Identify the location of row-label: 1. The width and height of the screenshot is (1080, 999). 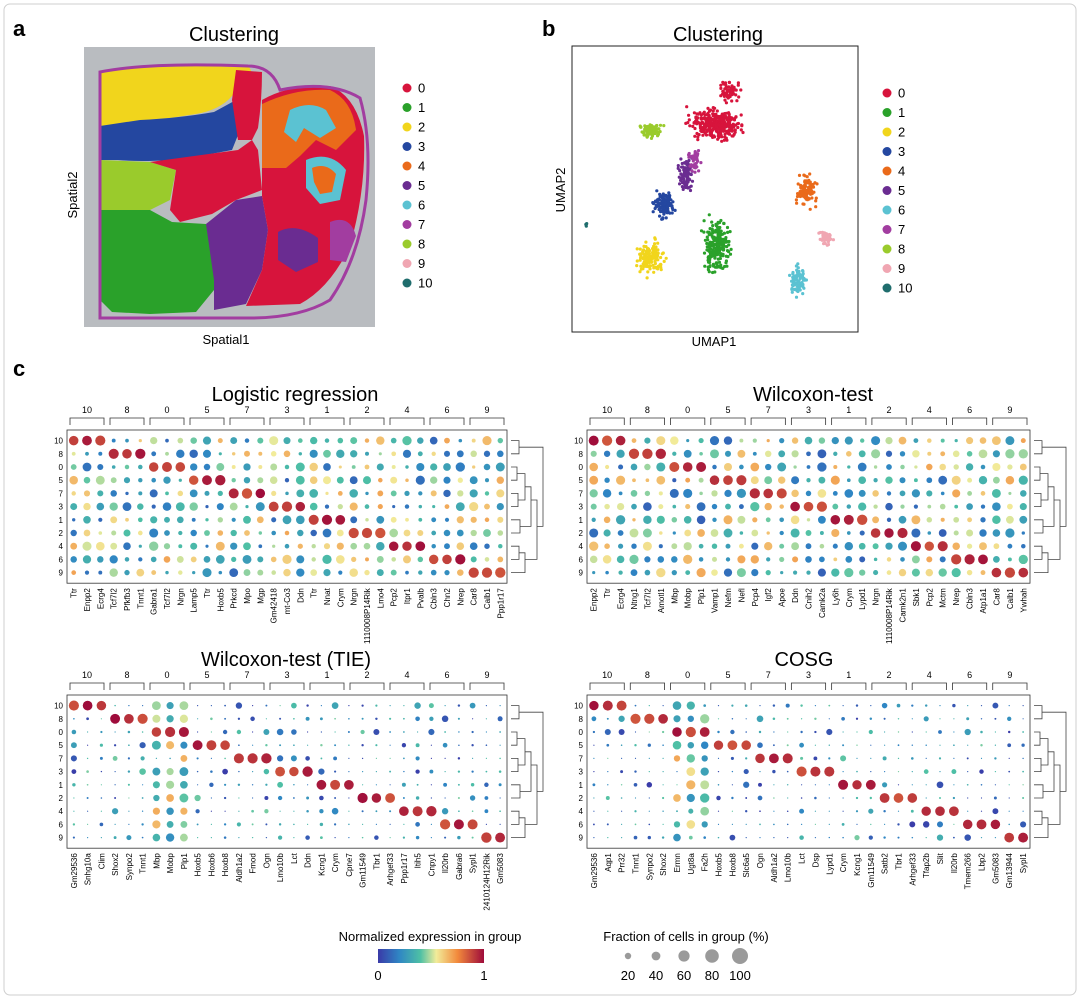
(61, 520).